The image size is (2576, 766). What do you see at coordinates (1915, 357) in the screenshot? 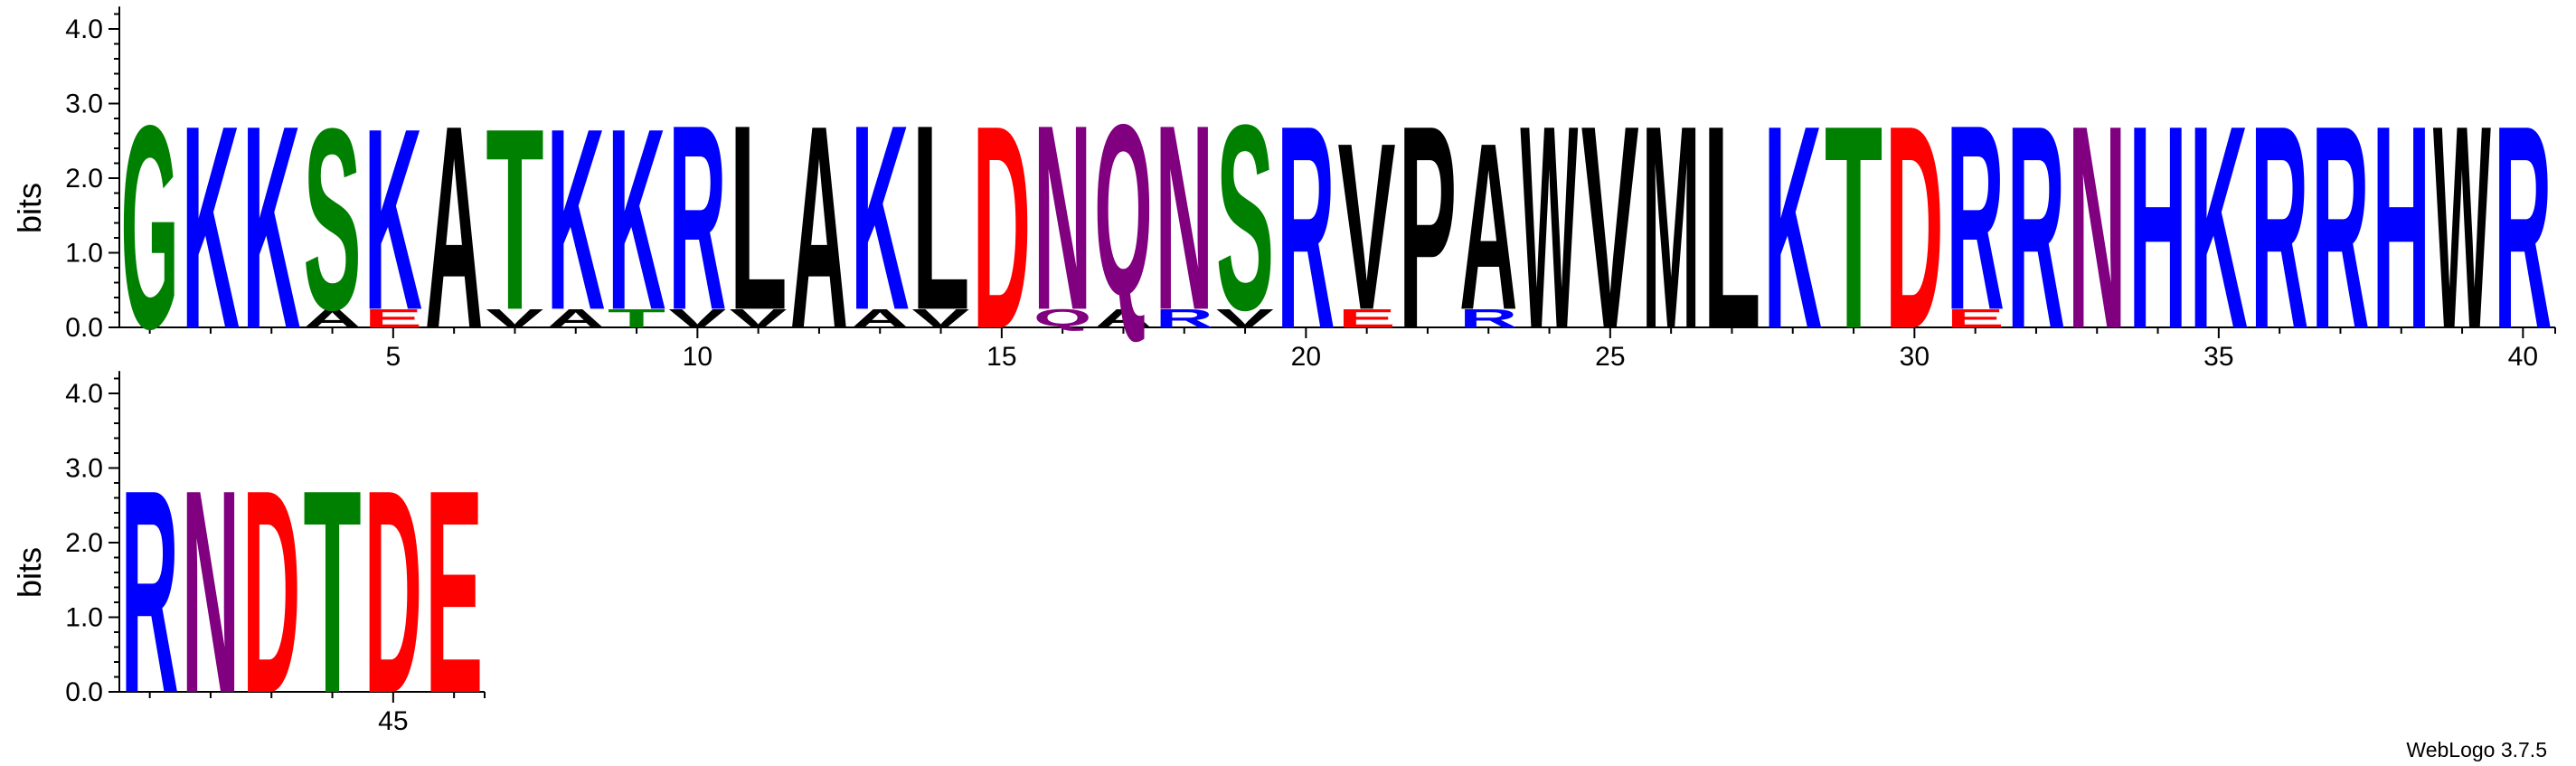
I see `x-tick-label: 30` at bounding box center [1915, 357].